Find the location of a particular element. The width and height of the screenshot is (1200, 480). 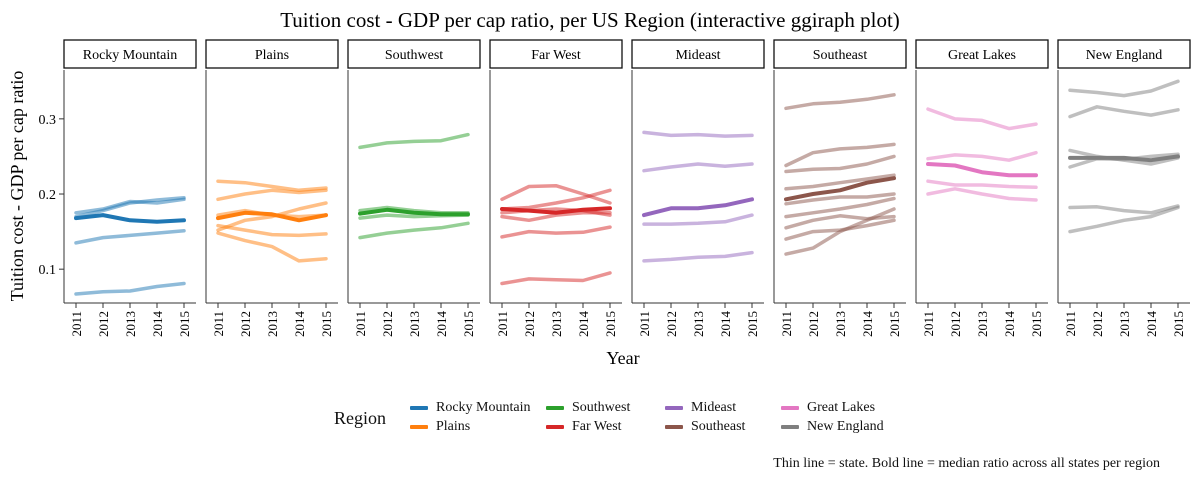

y-axis-label: Tuition cost - GDP per cap ratio is located at coordinates (17, 186).